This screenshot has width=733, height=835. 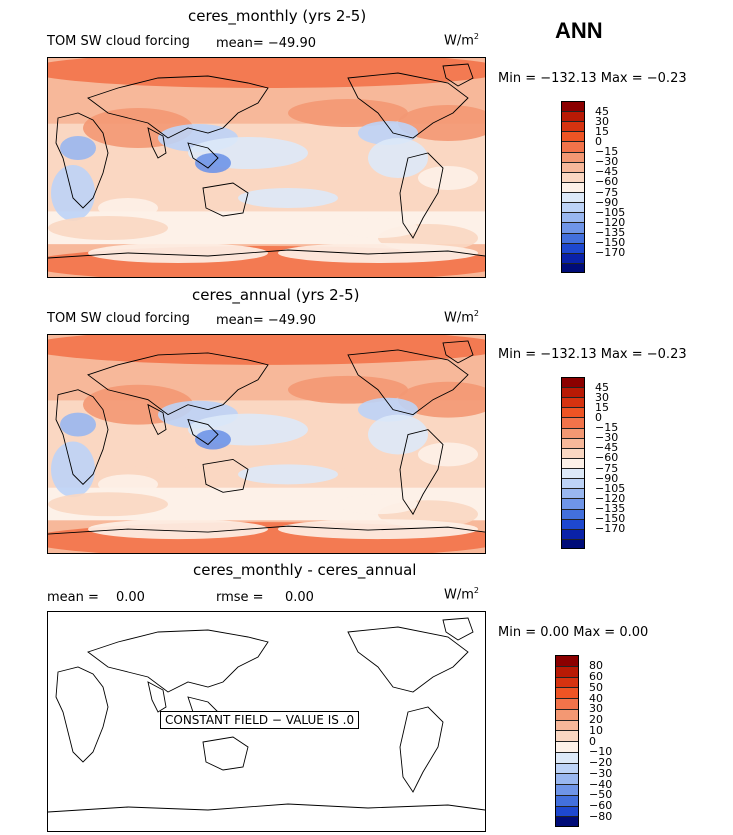 I want to click on panel3-rmse-value: 0.00, so click(x=299, y=597).